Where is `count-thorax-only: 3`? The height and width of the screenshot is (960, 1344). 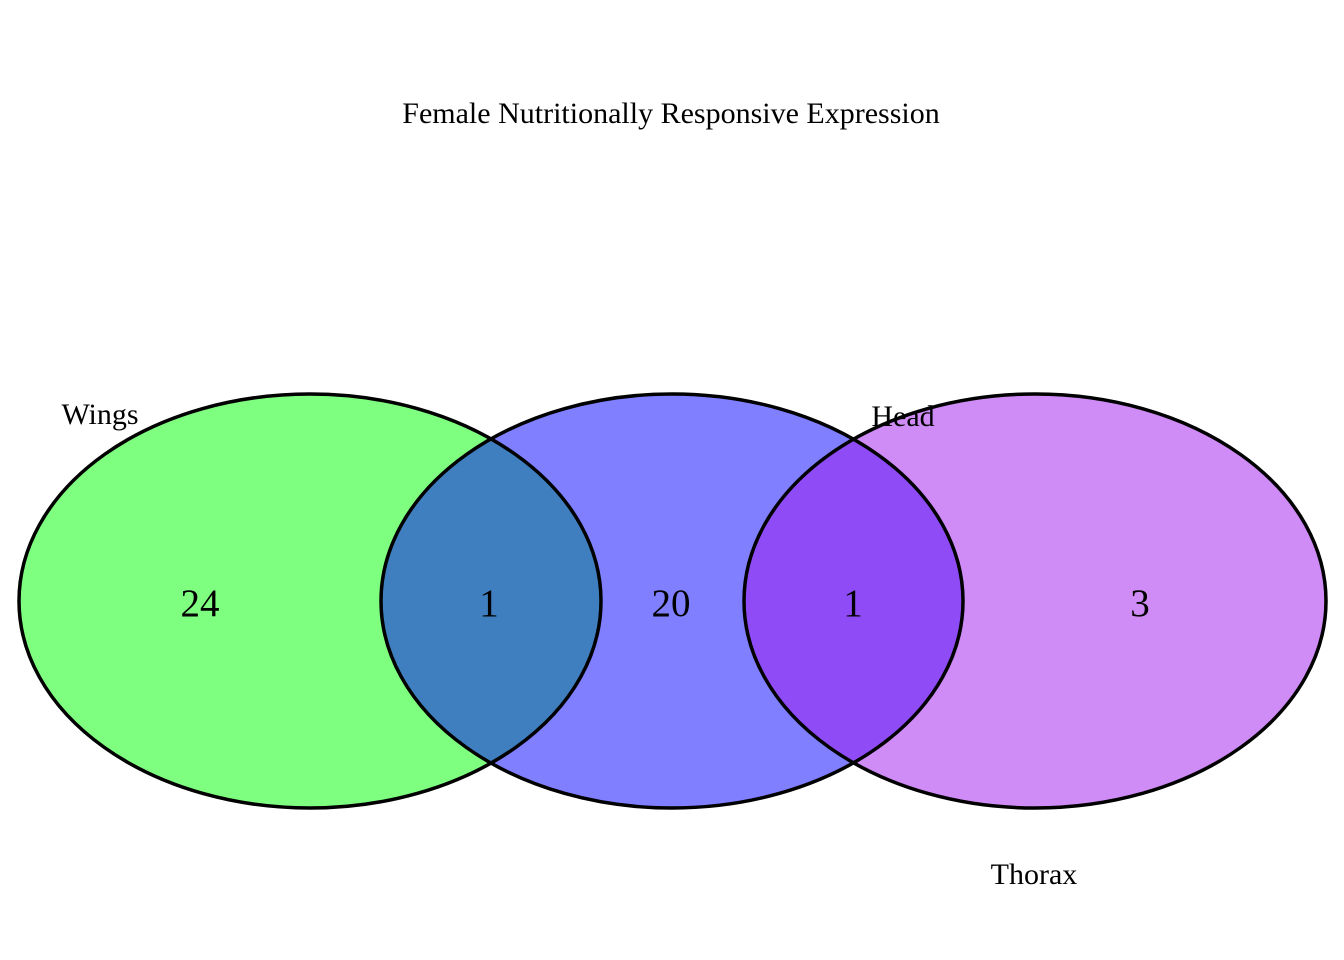
count-thorax-only: 3 is located at coordinates (1140, 603).